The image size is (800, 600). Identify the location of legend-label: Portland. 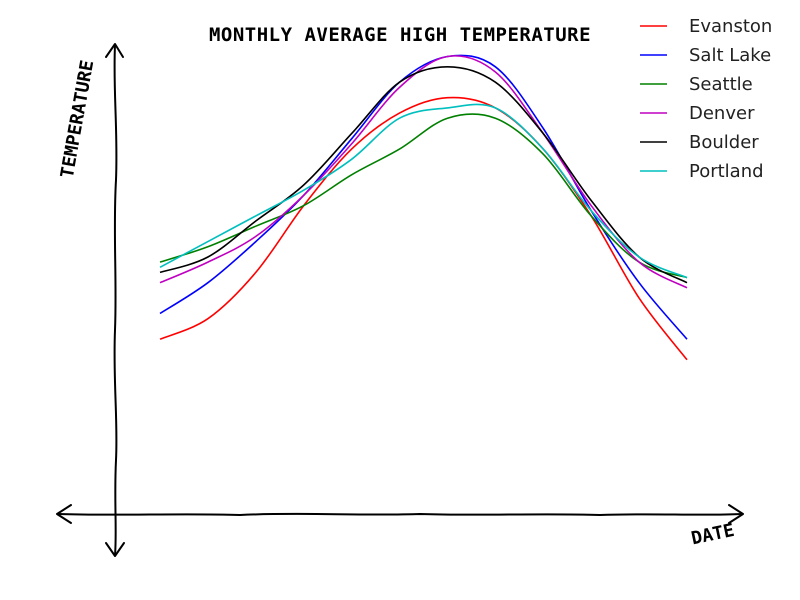
(726, 171).